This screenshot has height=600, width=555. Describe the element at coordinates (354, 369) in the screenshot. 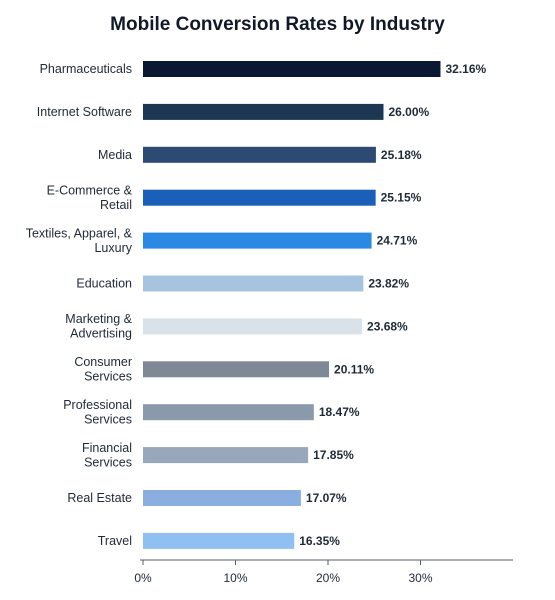

I see `value-label: 20.11%` at that location.